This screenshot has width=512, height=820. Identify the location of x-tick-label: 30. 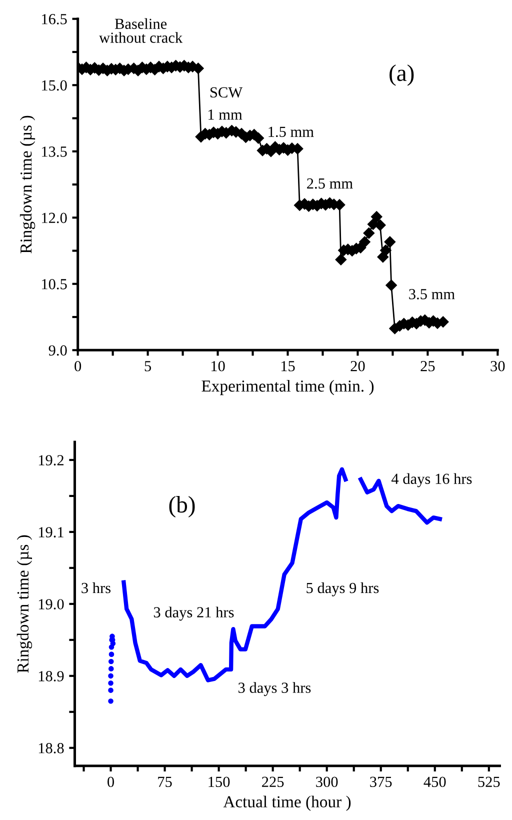
(497, 366).